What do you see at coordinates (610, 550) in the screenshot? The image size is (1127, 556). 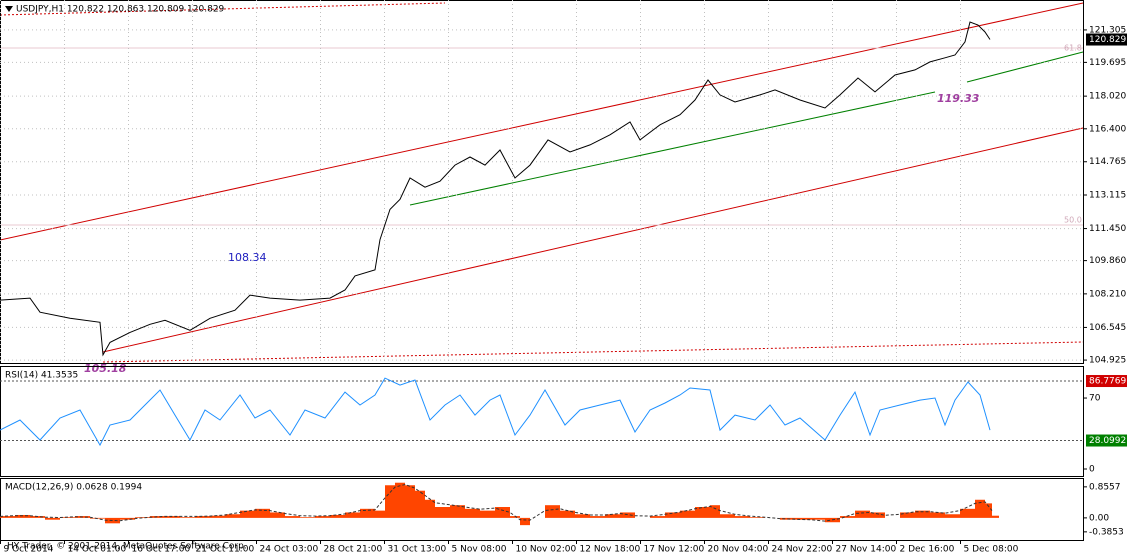 I see `x-tick-label: 12 Nov 18:00` at bounding box center [610, 550].